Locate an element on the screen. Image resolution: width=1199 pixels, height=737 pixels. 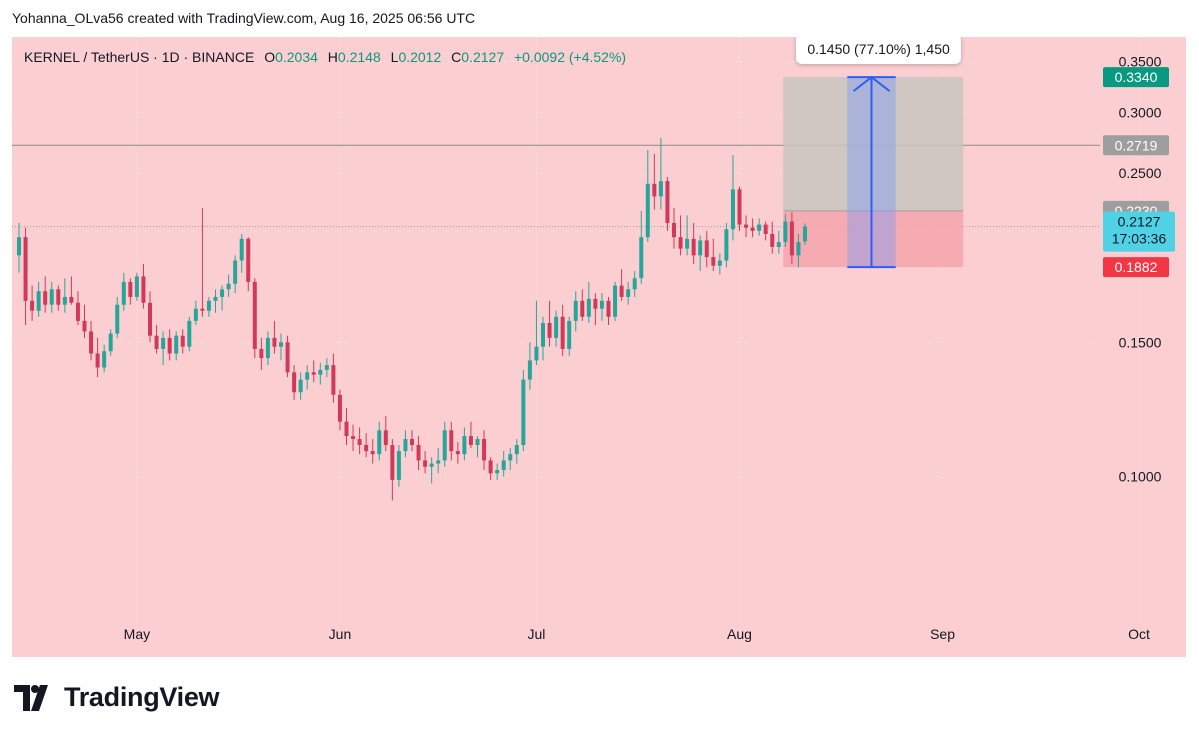
risk-zone is located at coordinates (873, 239).